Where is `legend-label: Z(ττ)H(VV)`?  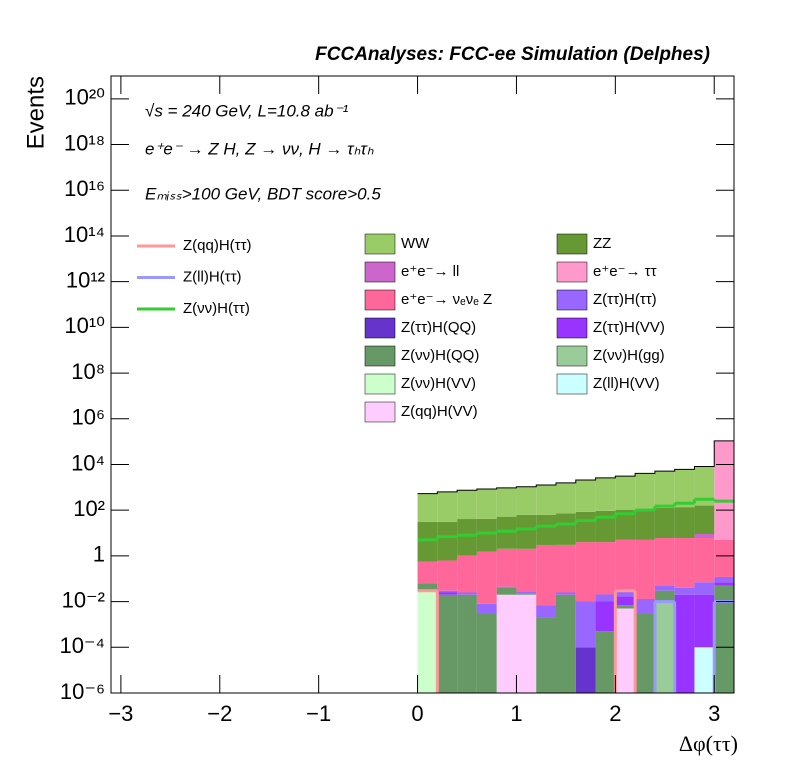
legend-label: Z(ττ)H(VV) is located at coordinates (629, 327).